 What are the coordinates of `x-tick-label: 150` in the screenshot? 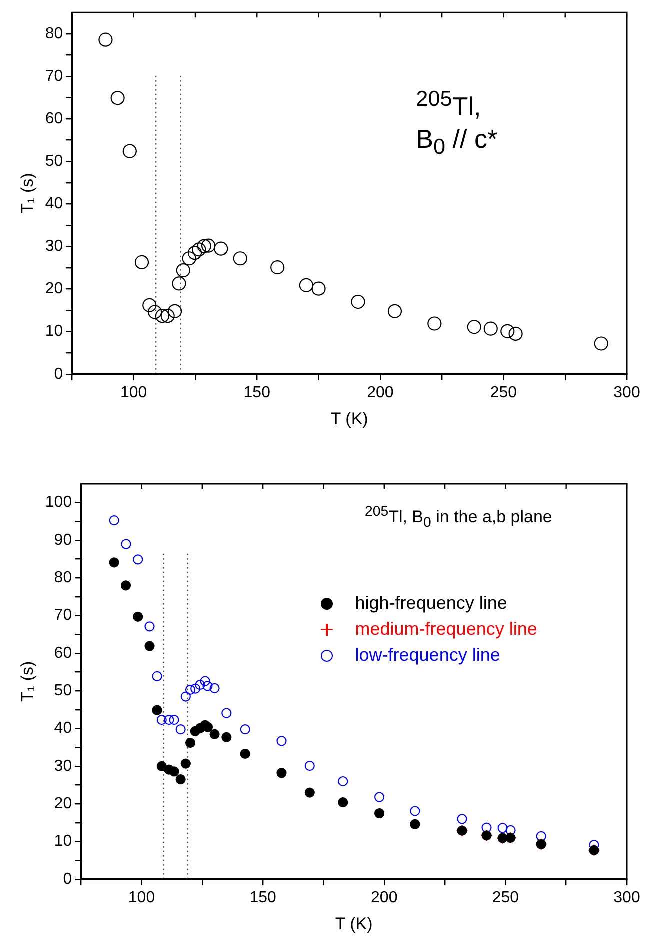 It's located at (257, 393).